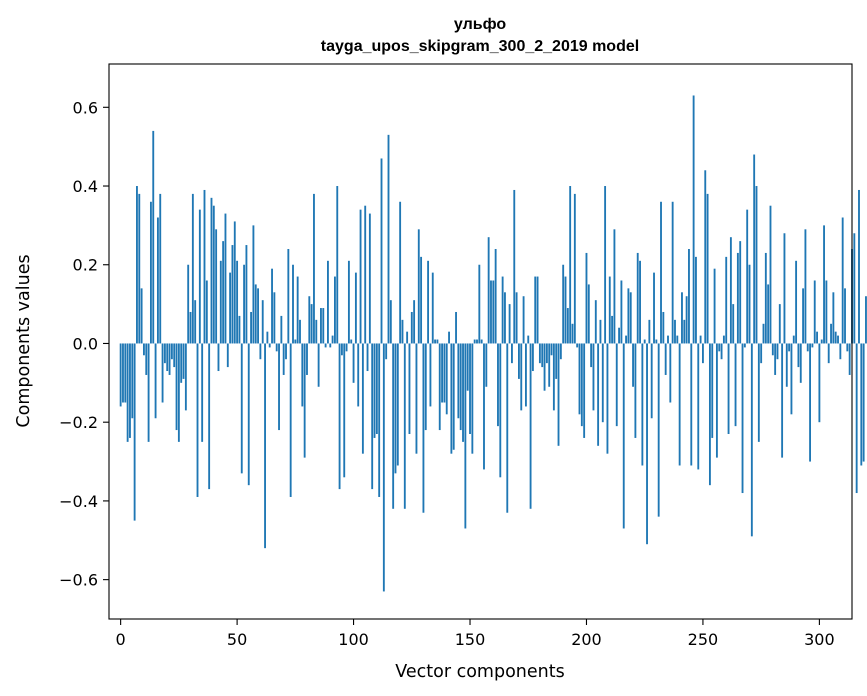 Image resolution: width=867 pixels, height=696 pixels. Describe the element at coordinates (121, 639) in the screenshot. I see `x-tick-label: 0` at that location.